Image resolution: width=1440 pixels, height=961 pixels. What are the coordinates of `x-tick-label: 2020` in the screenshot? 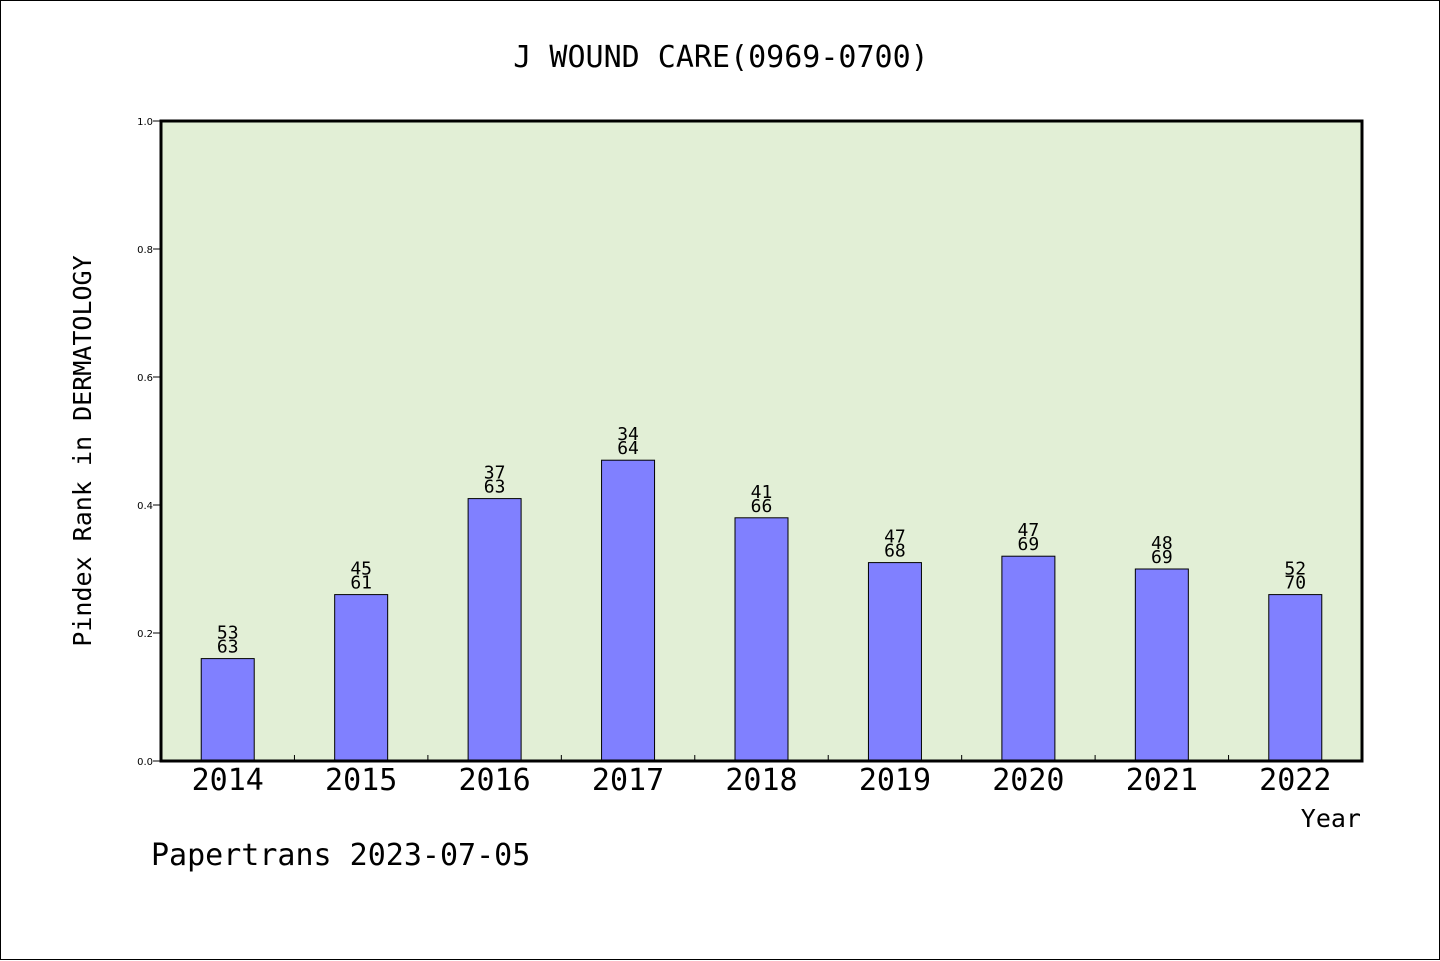 It's located at (1028, 780).